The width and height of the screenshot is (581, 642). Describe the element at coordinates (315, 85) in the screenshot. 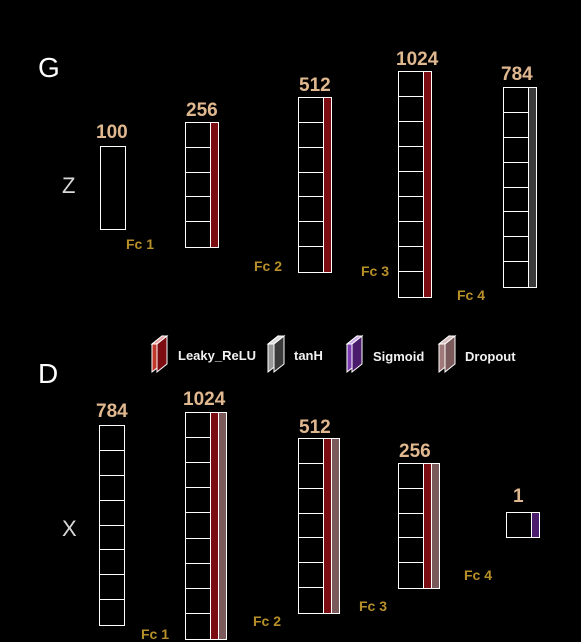

I see `g-layer-3-size: 512` at that location.